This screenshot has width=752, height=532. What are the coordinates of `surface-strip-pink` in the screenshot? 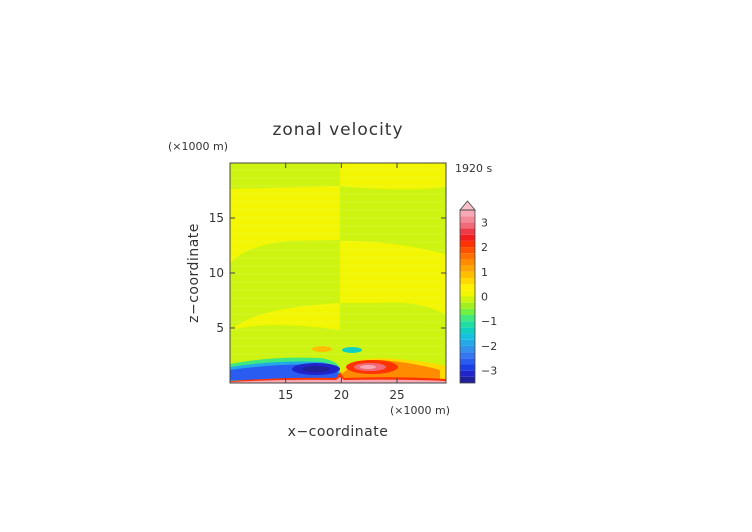 It's located at (338, 380).